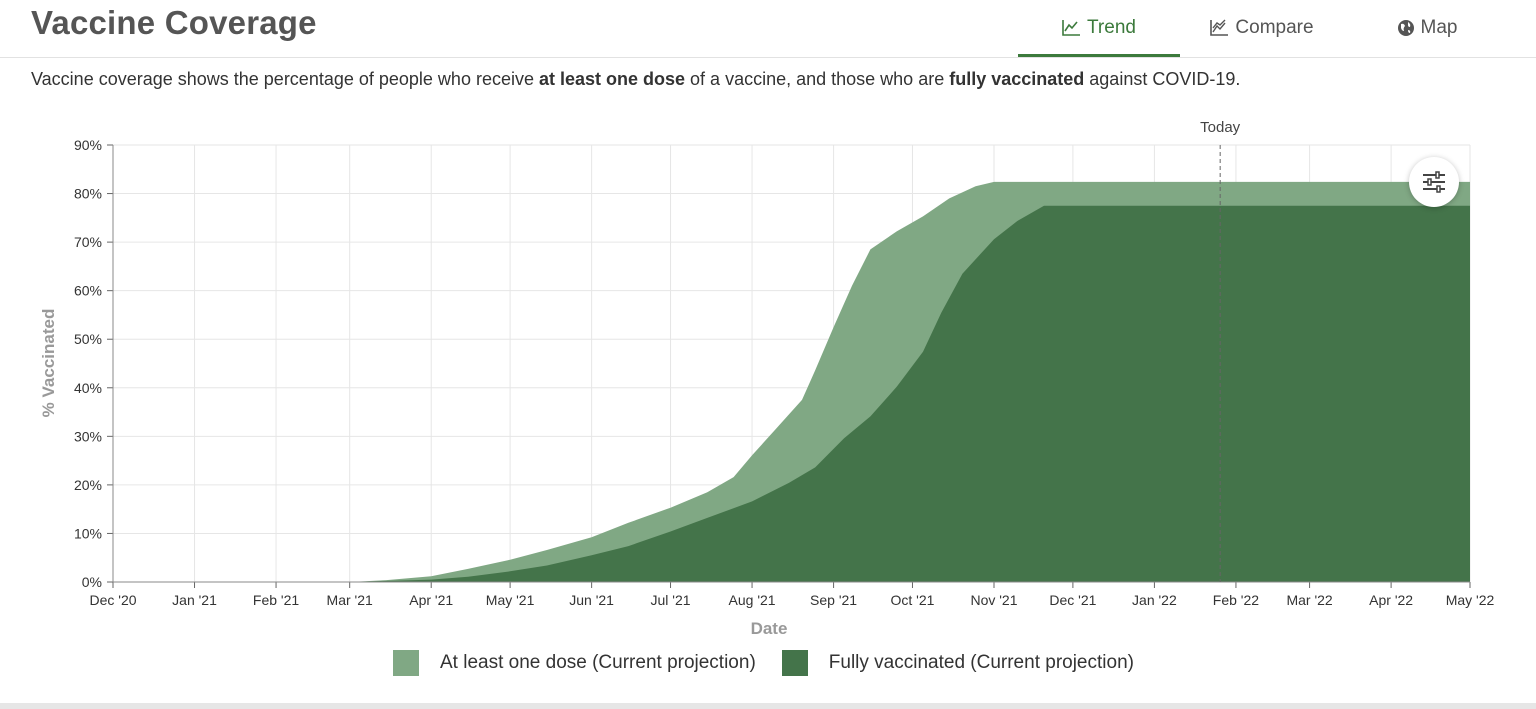 This screenshot has height=709, width=1536. I want to click on x-axis-title: Date, so click(769, 628).